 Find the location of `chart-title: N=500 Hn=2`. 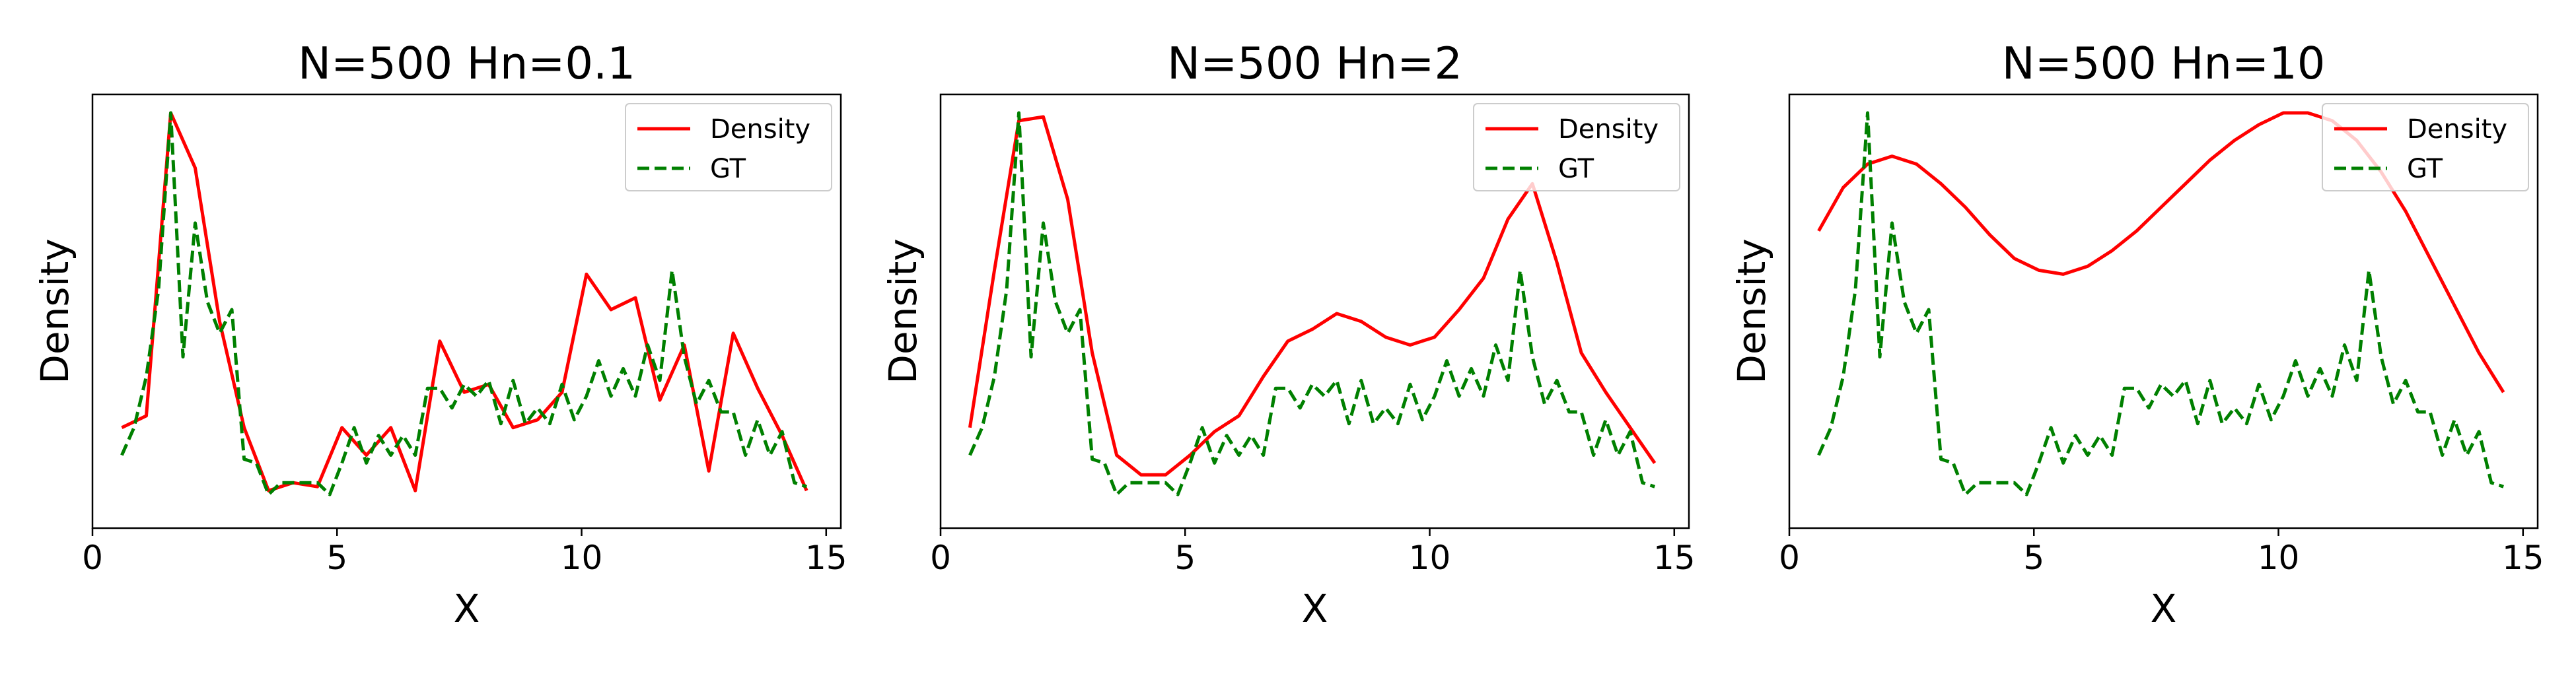

chart-title: N=500 Hn=2 is located at coordinates (1315, 63).